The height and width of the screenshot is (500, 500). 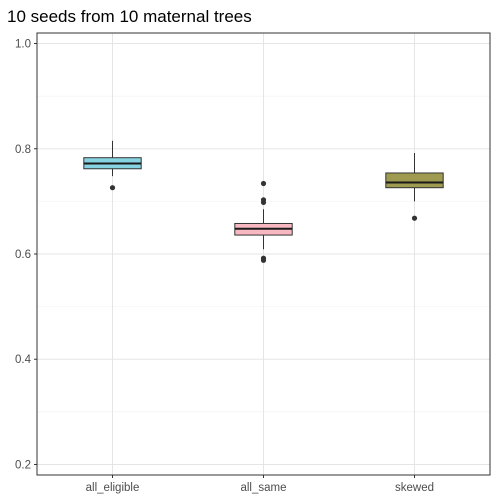 What do you see at coordinates (414, 180) in the screenshot?
I see `box-body` at bounding box center [414, 180].